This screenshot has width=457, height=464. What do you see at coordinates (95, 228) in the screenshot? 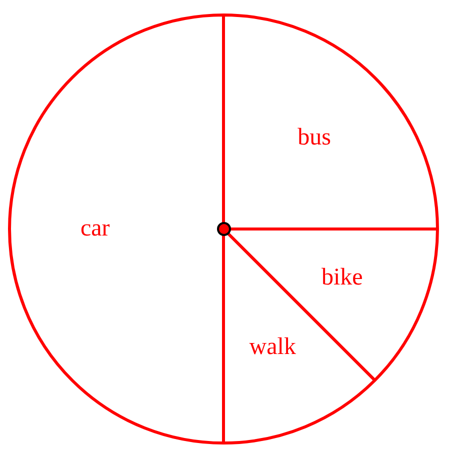
I see `slice-label: car` at bounding box center [95, 228].